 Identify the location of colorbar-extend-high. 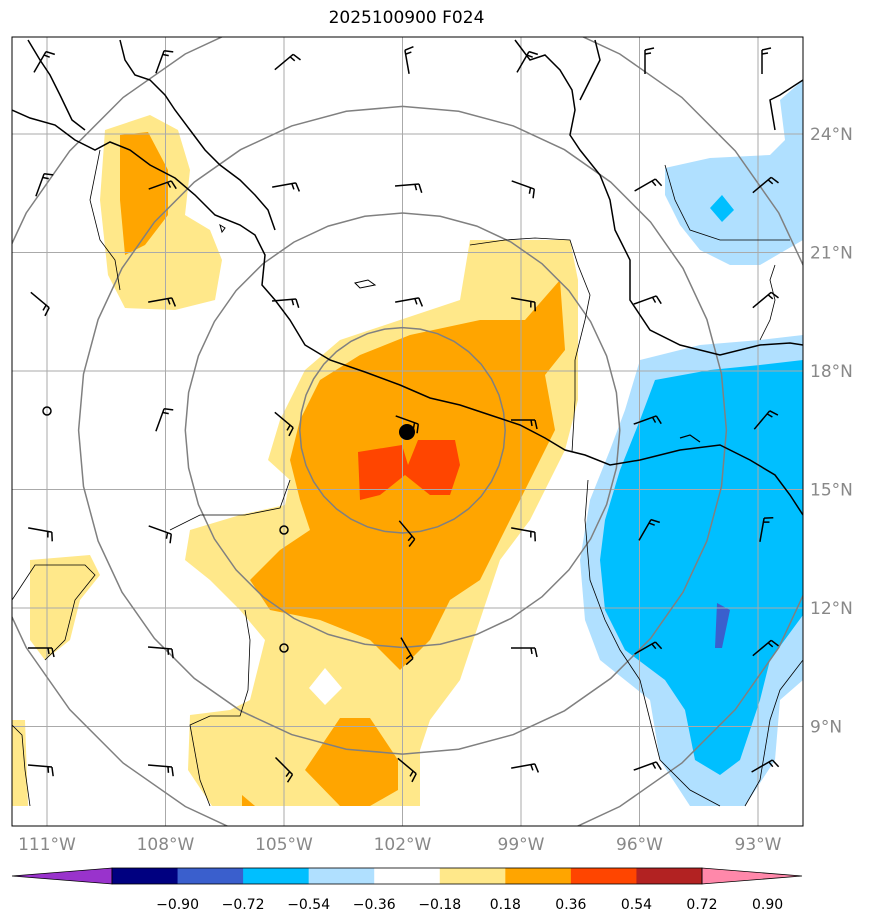
(752, 876).